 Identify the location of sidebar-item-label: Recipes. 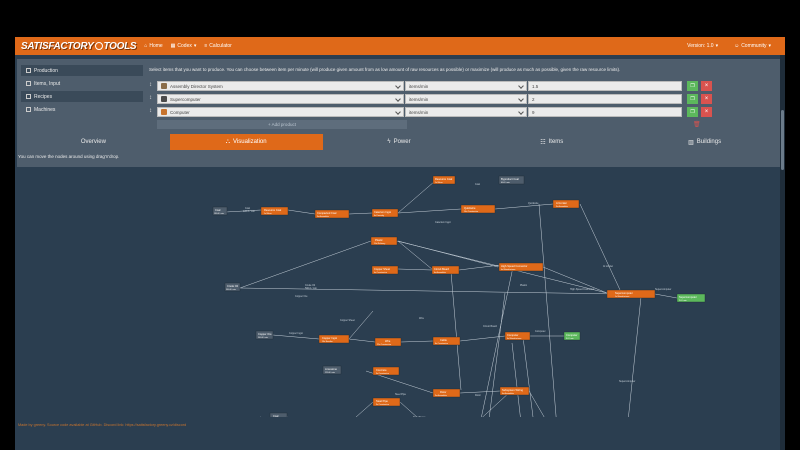
(43, 96).